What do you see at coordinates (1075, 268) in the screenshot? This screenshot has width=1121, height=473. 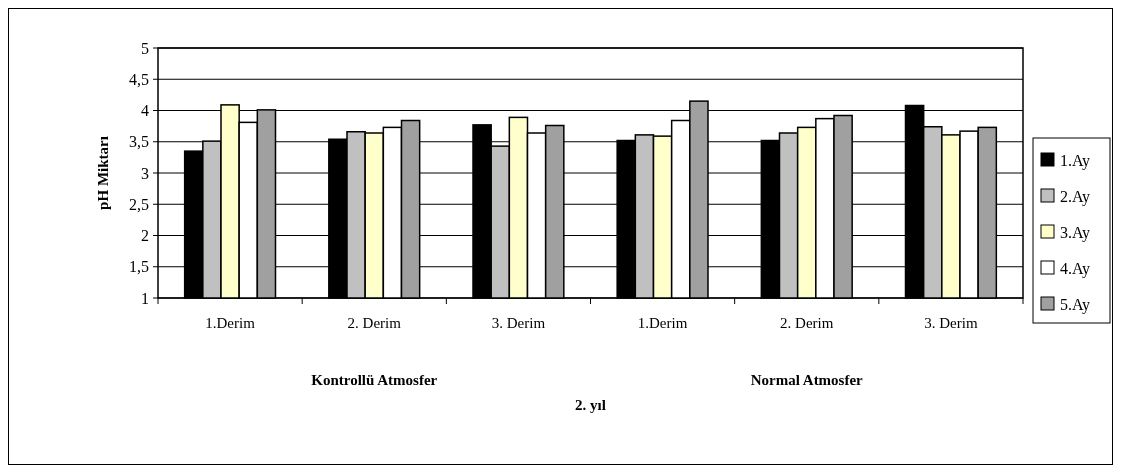 I see `legend-label: 4.Ay` at bounding box center [1075, 268].